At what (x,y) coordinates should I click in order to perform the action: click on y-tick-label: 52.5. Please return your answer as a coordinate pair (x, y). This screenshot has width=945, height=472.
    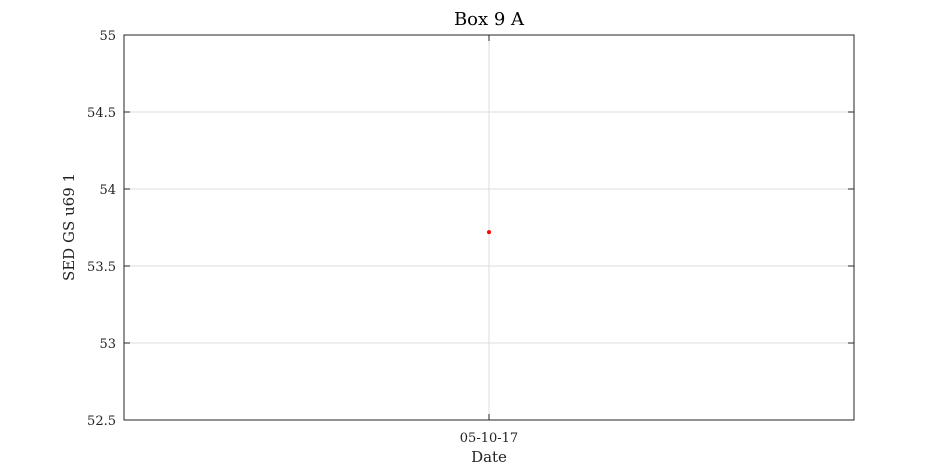
    Looking at the image, I should click on (101, 421).